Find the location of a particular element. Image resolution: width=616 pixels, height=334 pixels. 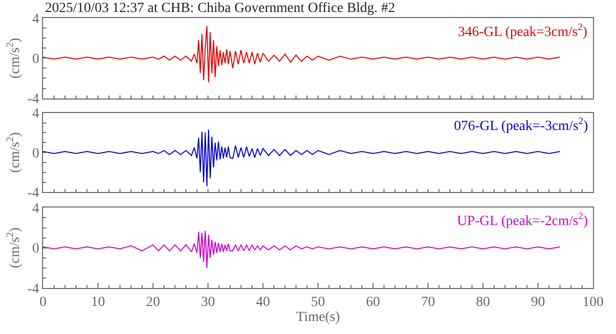

x-tick-label: 90 is located at coordinates (538, 302).